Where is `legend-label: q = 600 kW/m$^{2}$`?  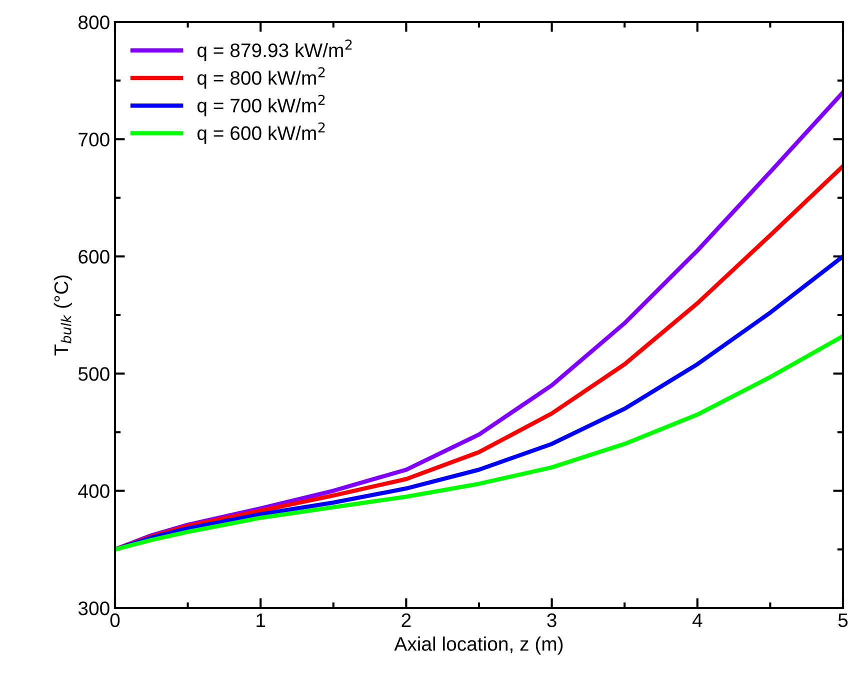
legend-label: q = 600 kW/m$^{2}$ is located at coordinates (261, 133).